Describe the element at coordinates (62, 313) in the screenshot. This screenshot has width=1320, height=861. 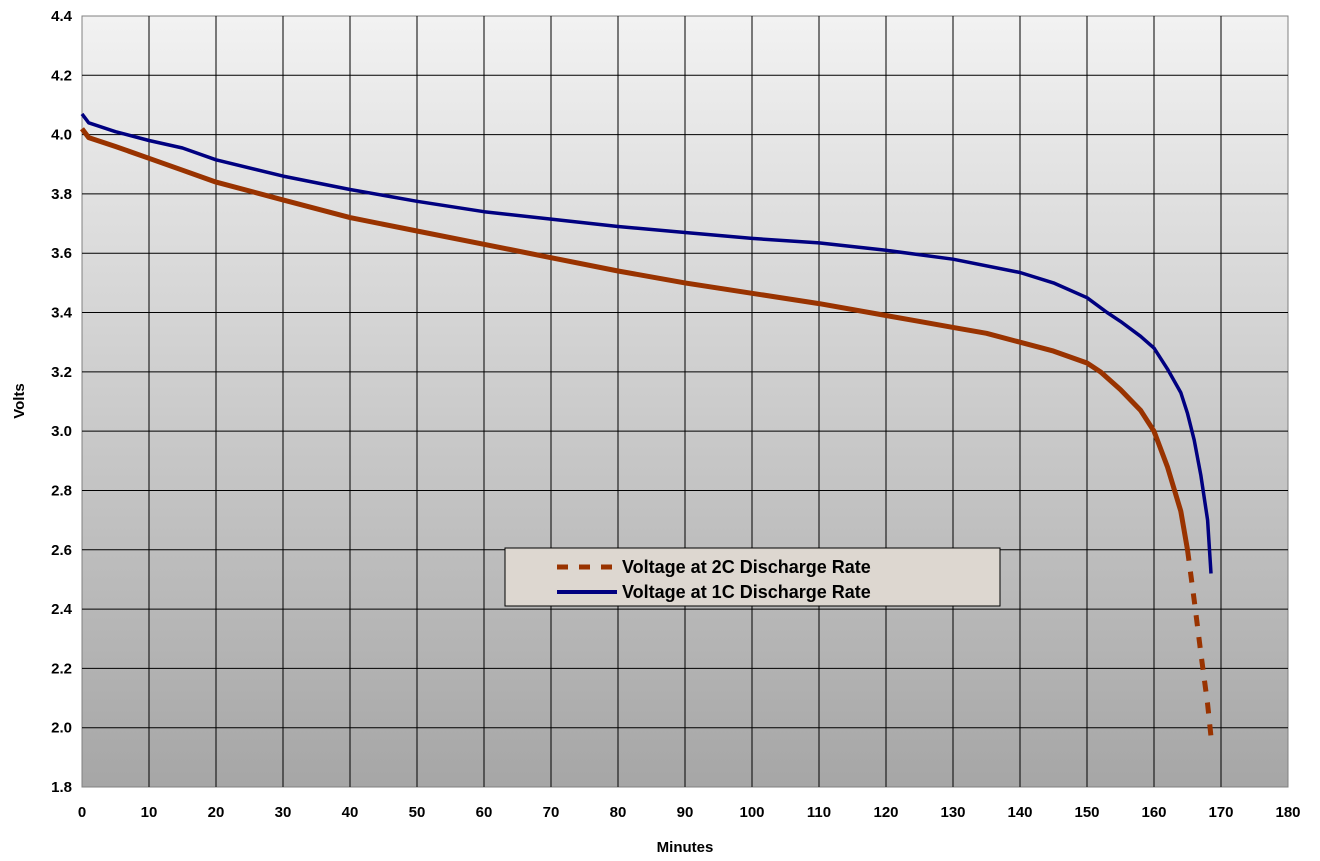
I see `y-tick-label: 3.4` at that location.